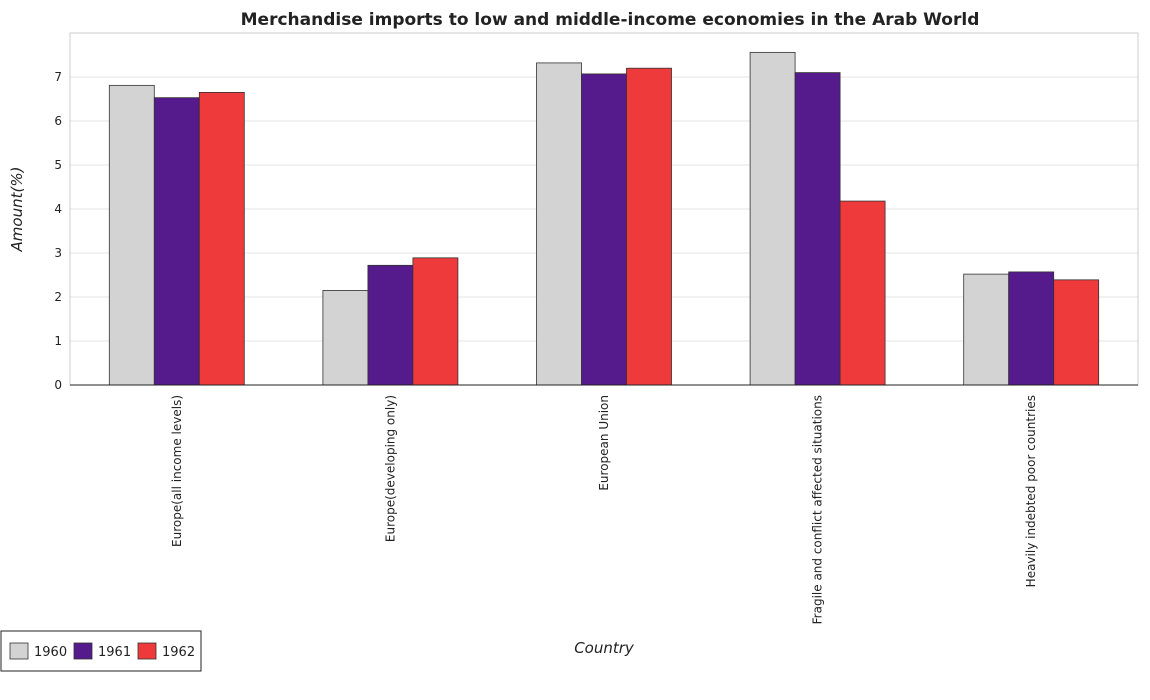  I want to click on legend-swatch-1960, so click(19, 651).